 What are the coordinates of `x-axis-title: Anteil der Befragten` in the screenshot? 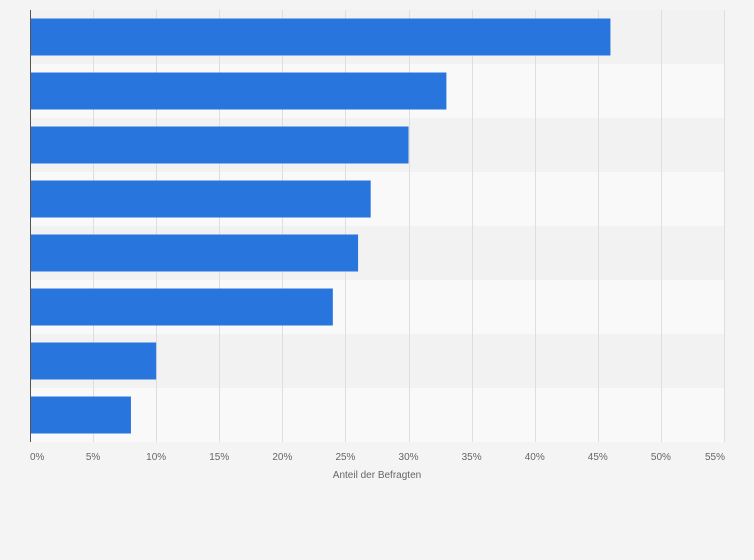 It's located at (377, 475).